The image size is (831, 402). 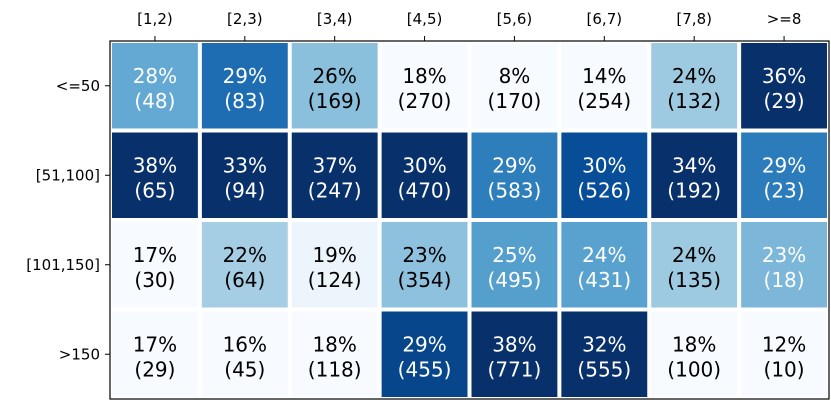 What do you see at coordinates (784, 190) in the screenshot?
I see `cell-count-label: (23)` at bounding box center [784, 190].